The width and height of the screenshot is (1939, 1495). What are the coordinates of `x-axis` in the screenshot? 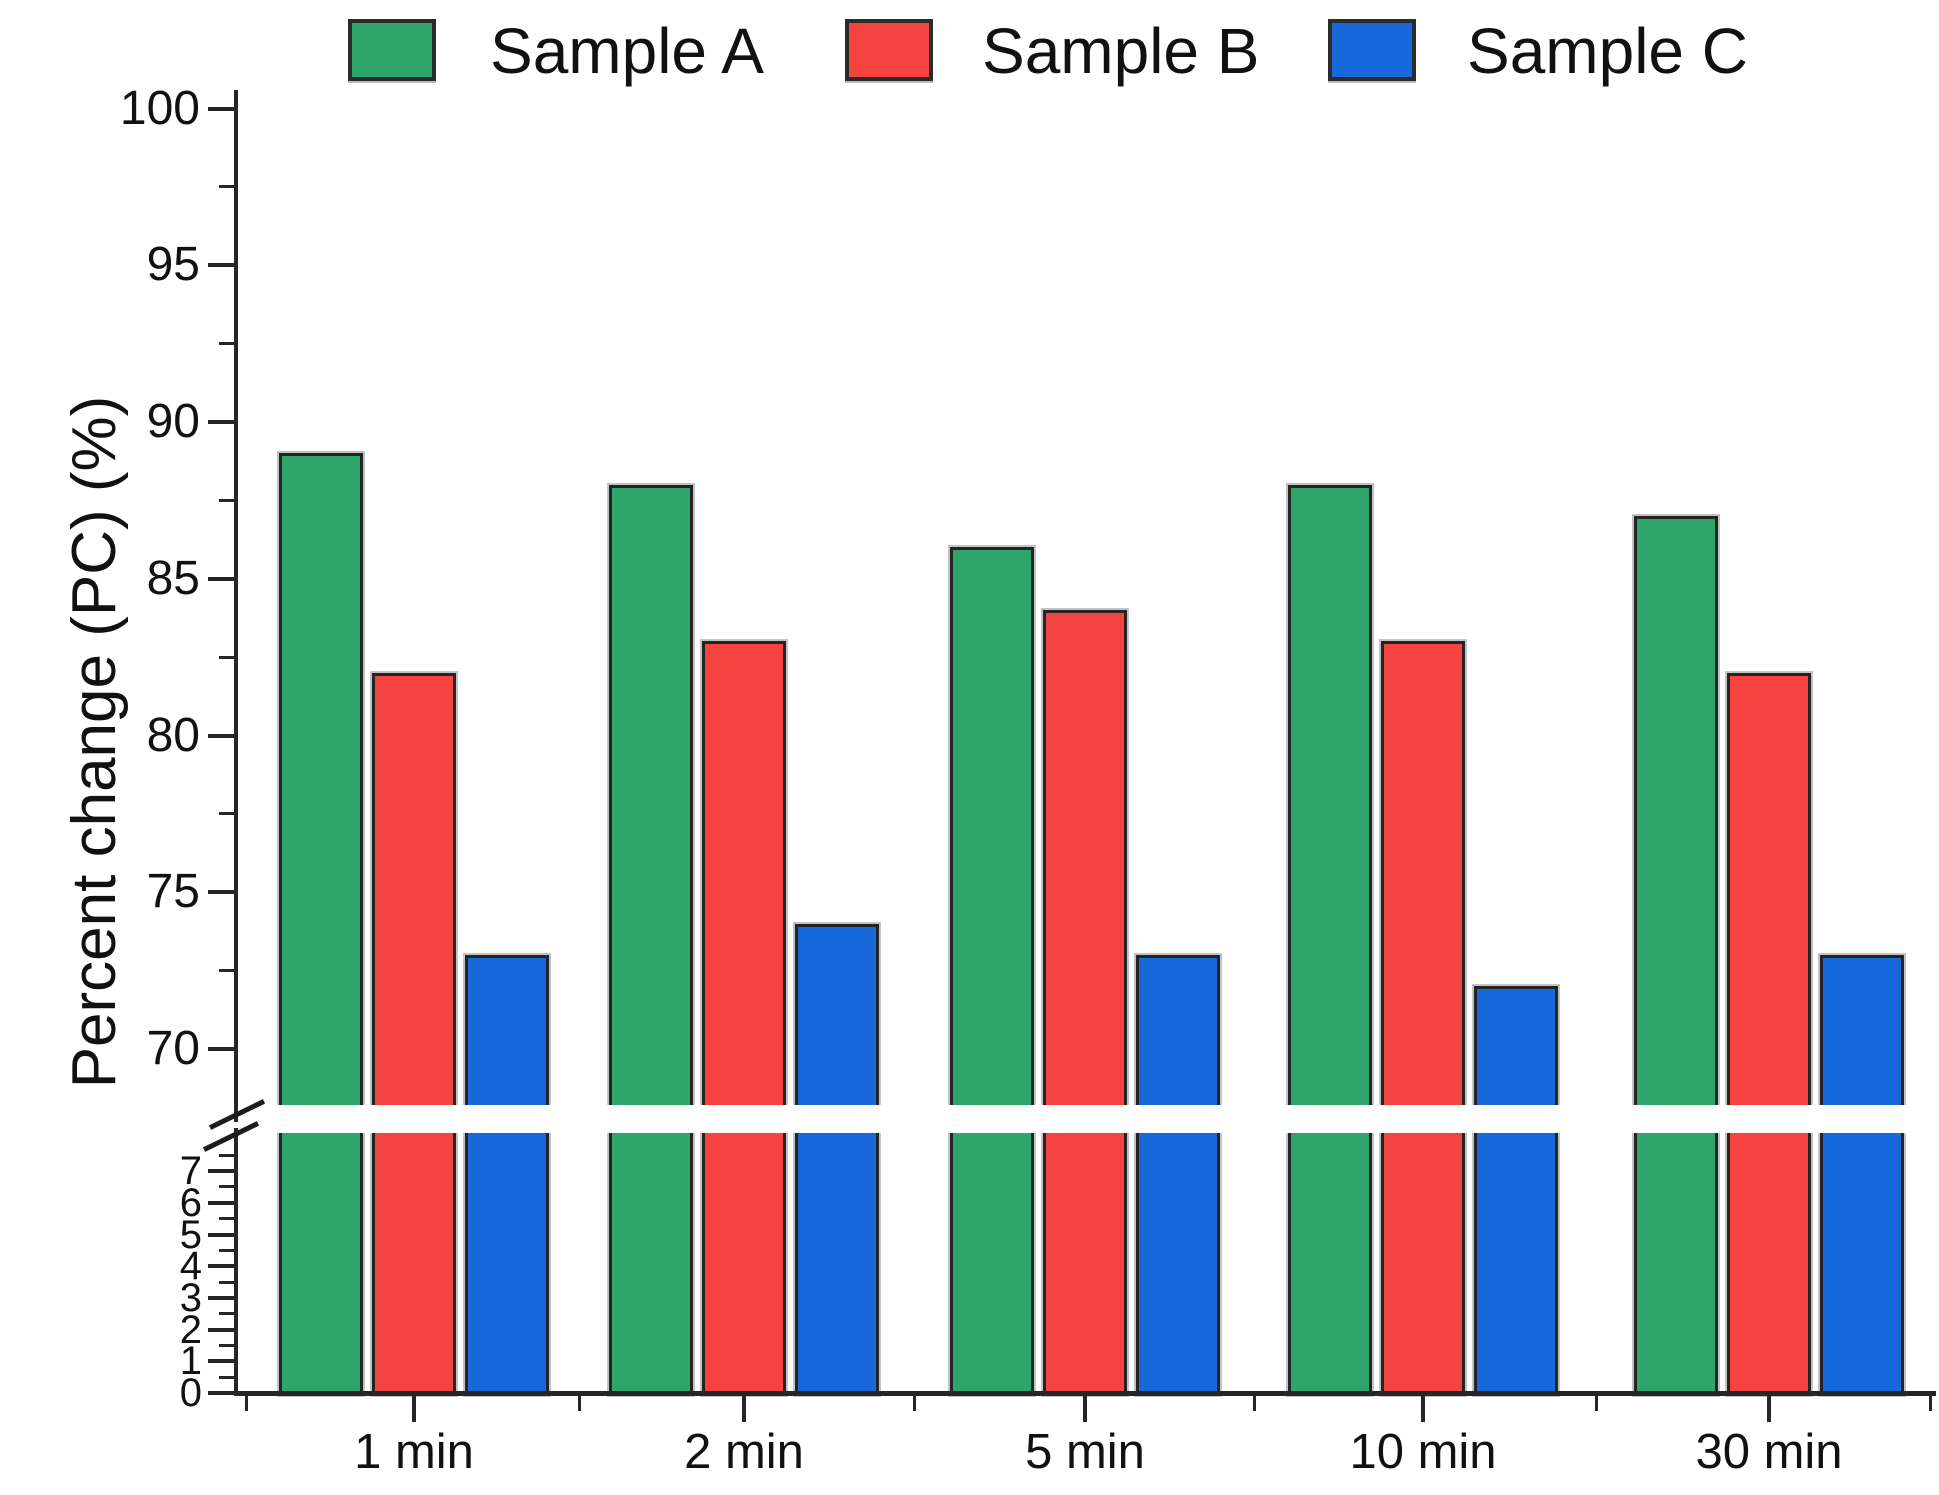 It's located at (1085, 1393).